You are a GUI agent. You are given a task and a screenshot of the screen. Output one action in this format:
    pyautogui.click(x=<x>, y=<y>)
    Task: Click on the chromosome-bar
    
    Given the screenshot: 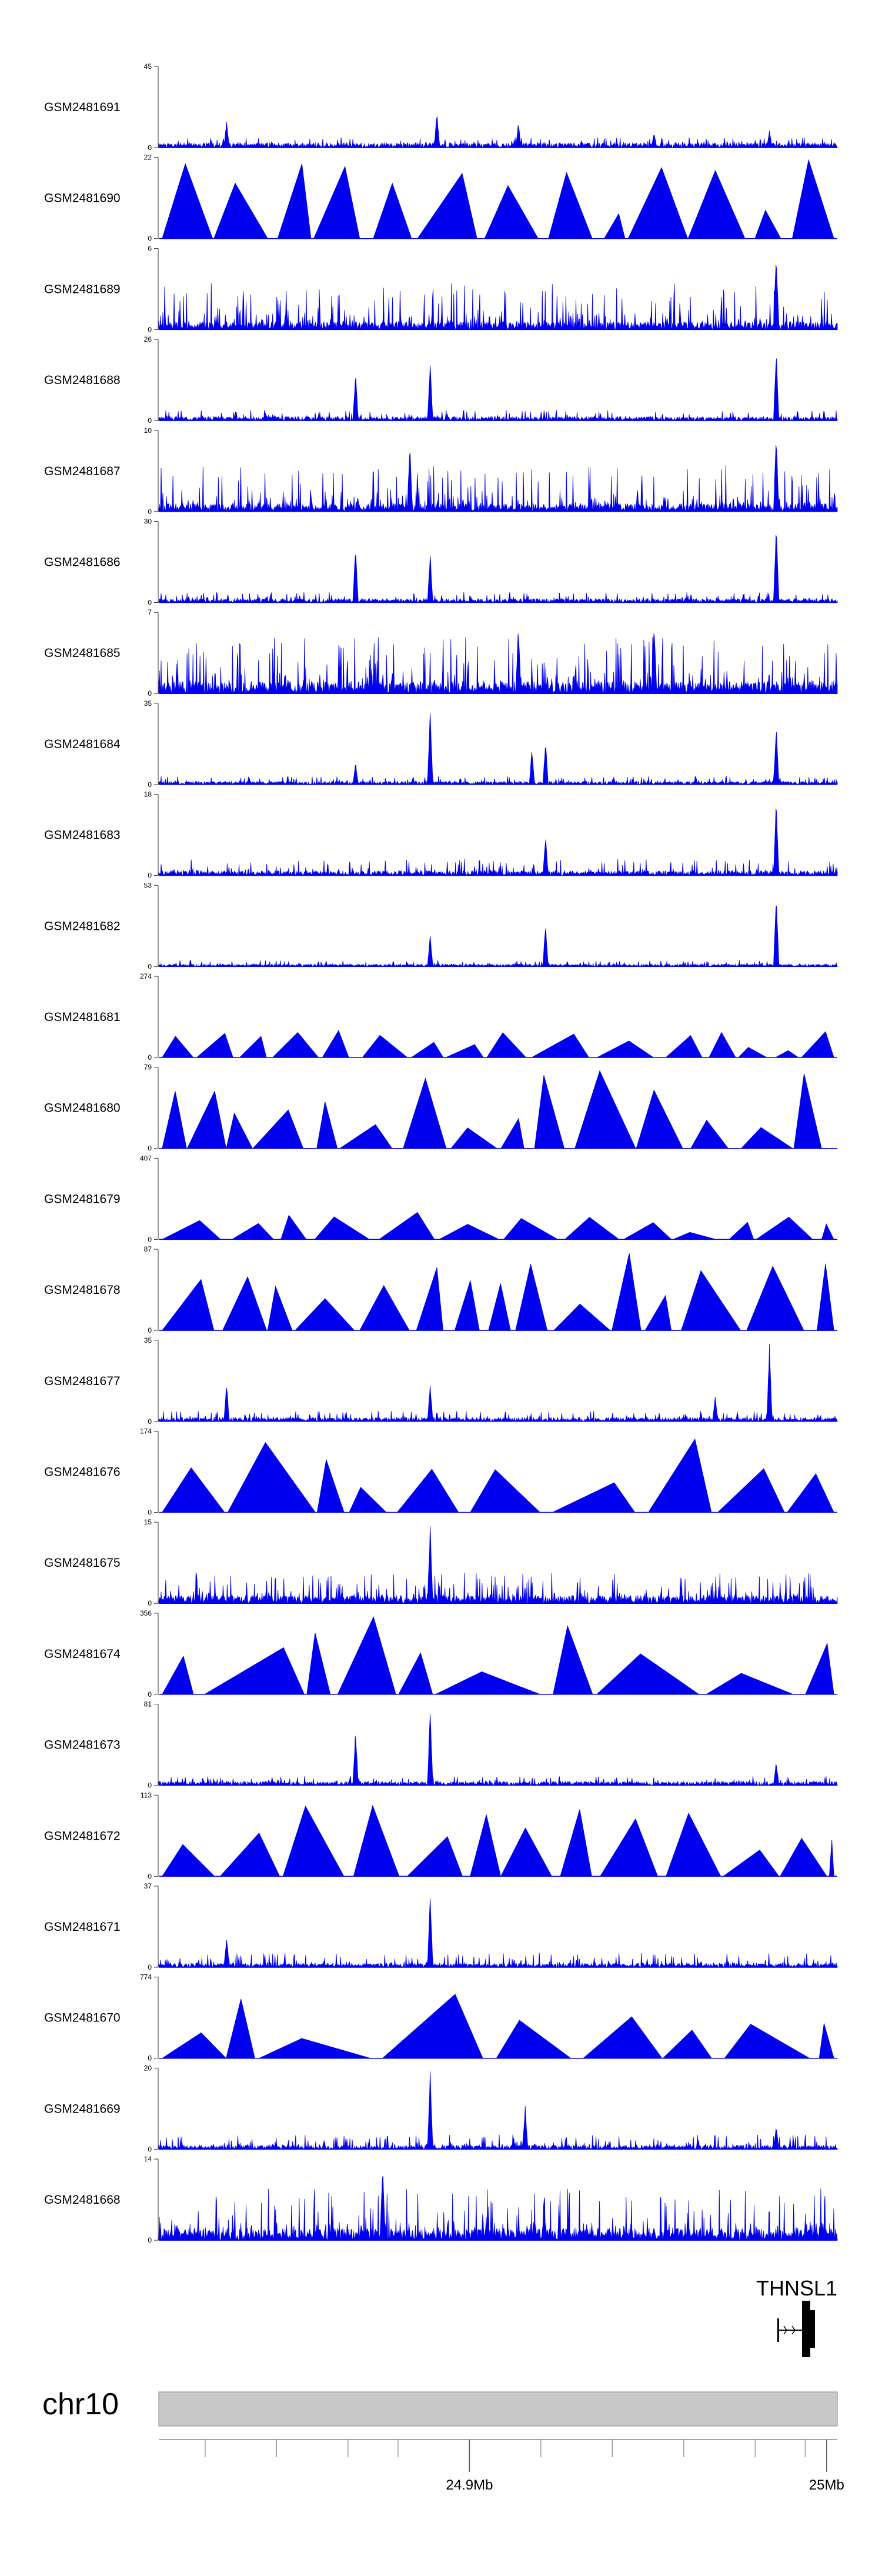 What is the action you would take?
    pyautogui.click(x=498, y=2409)
    